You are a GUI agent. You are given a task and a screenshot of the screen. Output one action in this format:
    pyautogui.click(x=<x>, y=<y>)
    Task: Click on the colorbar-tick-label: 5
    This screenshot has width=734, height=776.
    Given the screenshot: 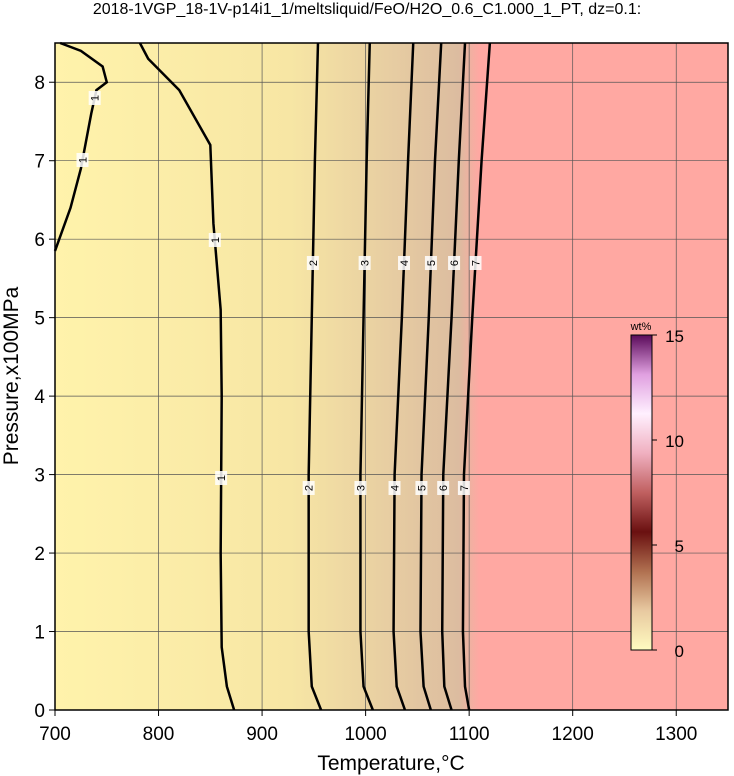 What is the action you would take?
    pyautogui.click(x=679, y=546)
    